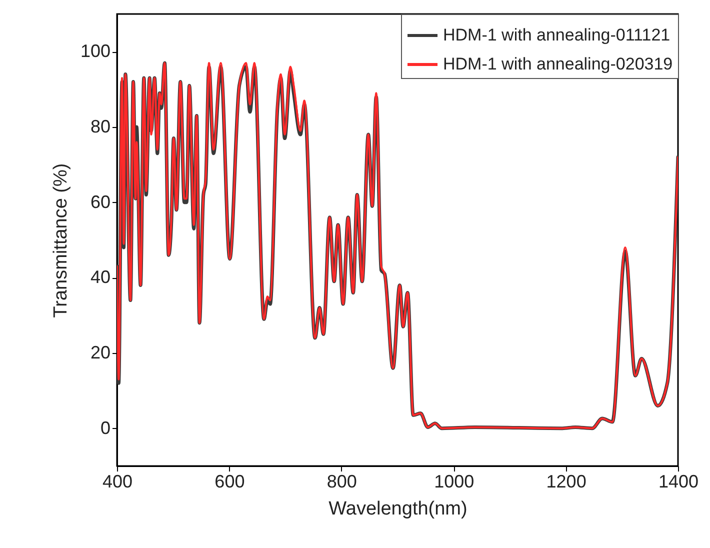  Describe the element at coordinates (229, 482) in the screenshot. I see `x-tick-label: 600` at that location.